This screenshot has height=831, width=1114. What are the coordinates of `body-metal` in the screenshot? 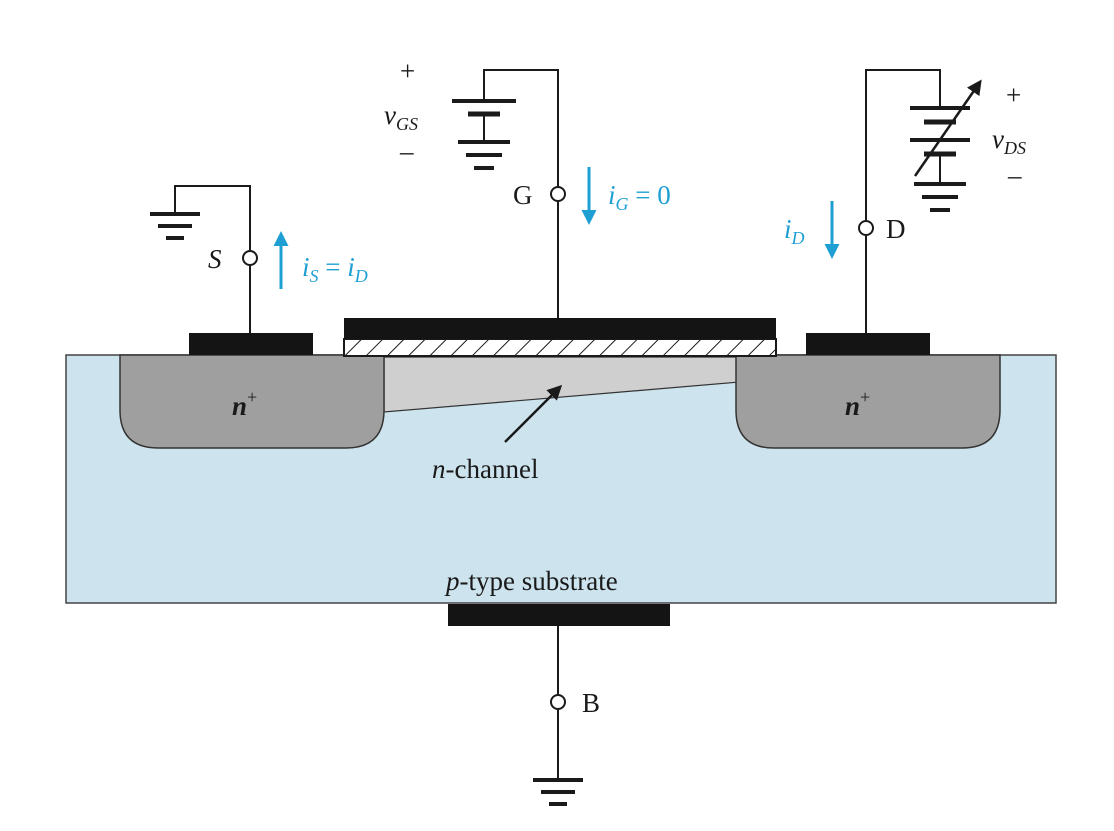 It's located at (559, 615).